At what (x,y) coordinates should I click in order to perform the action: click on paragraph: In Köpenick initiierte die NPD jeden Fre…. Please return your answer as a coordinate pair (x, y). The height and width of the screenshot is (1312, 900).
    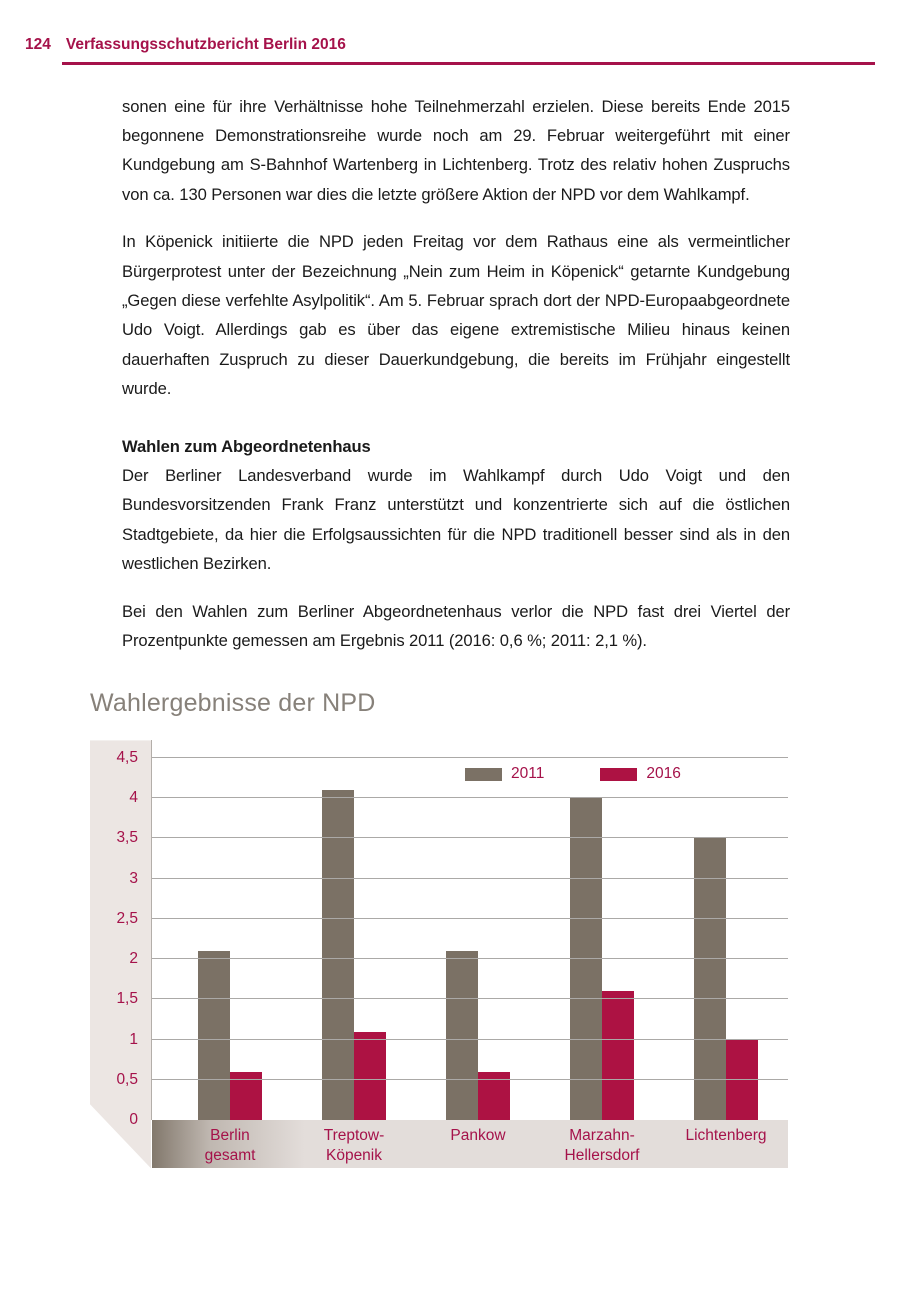
    Looking at the image, I should click on (456, 315).